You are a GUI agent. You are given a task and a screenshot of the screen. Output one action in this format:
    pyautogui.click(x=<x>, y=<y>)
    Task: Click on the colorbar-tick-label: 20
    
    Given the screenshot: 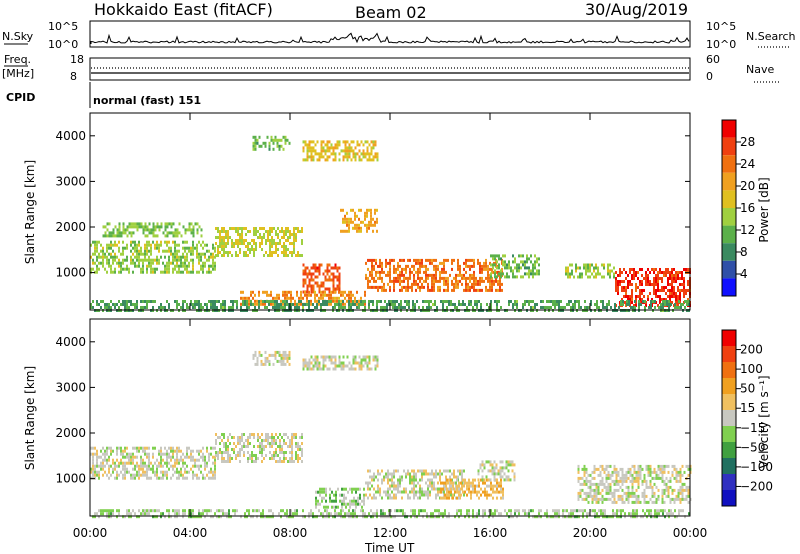 What is the action you would take?
    pyautogui.click(x=747, y=186)
    